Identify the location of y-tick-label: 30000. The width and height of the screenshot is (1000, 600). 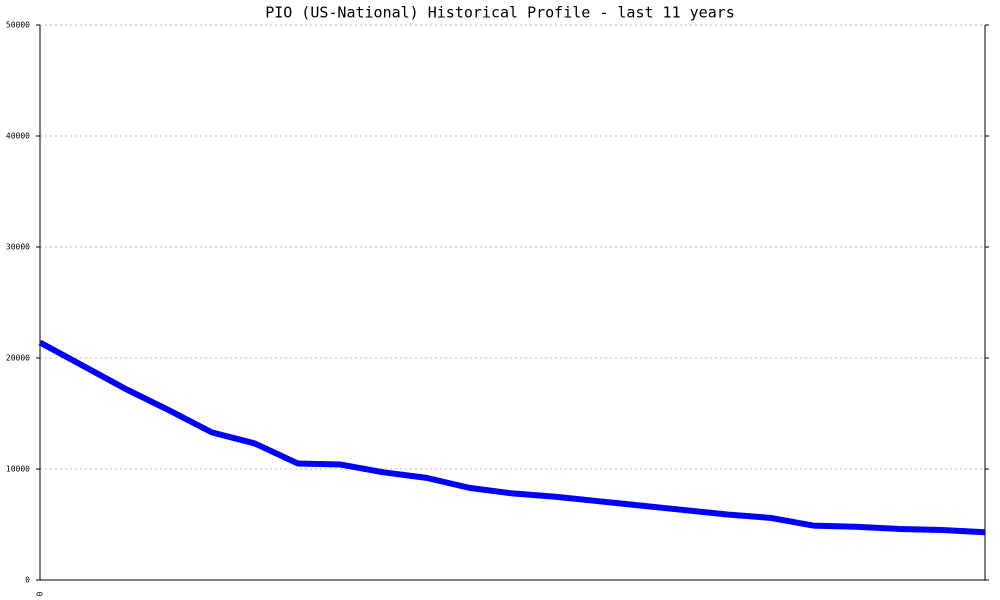
(18, 247).